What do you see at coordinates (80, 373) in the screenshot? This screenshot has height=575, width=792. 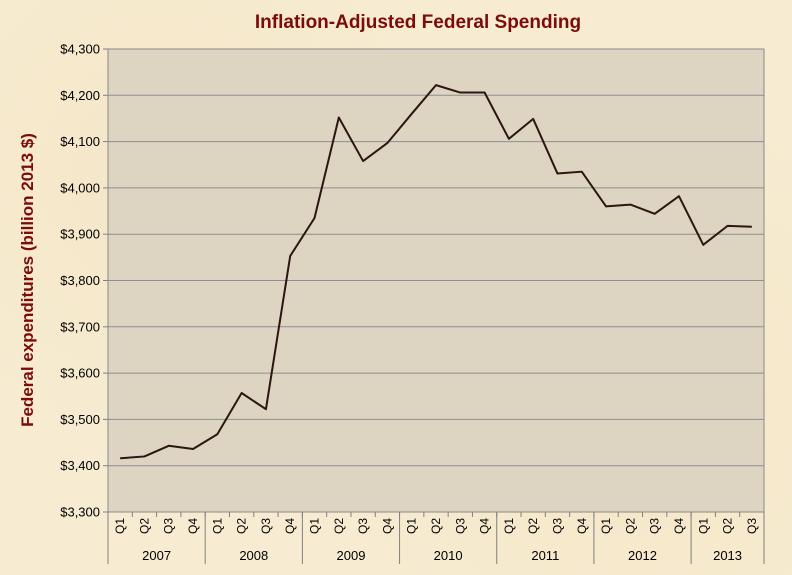 I see `y-tick-label: $3,600` at bounding box center [80, 373].